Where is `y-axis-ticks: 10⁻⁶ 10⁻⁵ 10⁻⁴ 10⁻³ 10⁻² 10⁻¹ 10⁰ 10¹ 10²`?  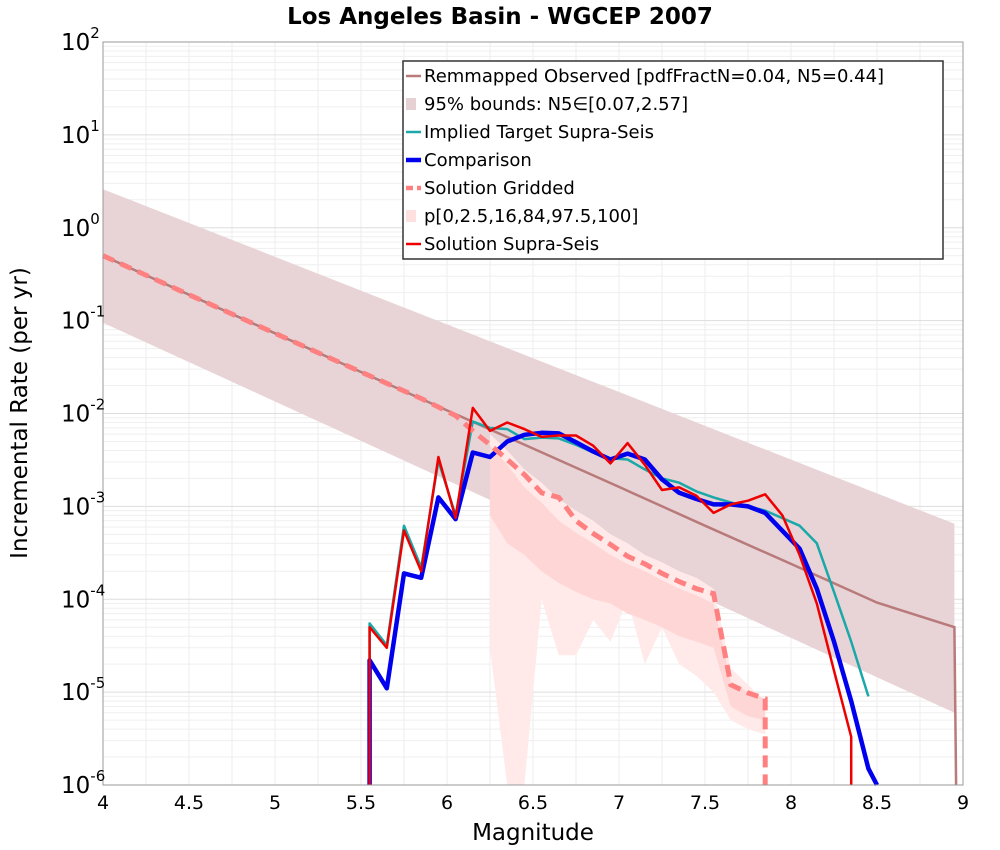 y-axis-ticks: 10⁻⁶ 10⁻⁵ 10⁻⁴ 10⁻³ 10⁻² 10⁻¹ 10⁰ 10¹ 10² is located at coordinates (83, 411).